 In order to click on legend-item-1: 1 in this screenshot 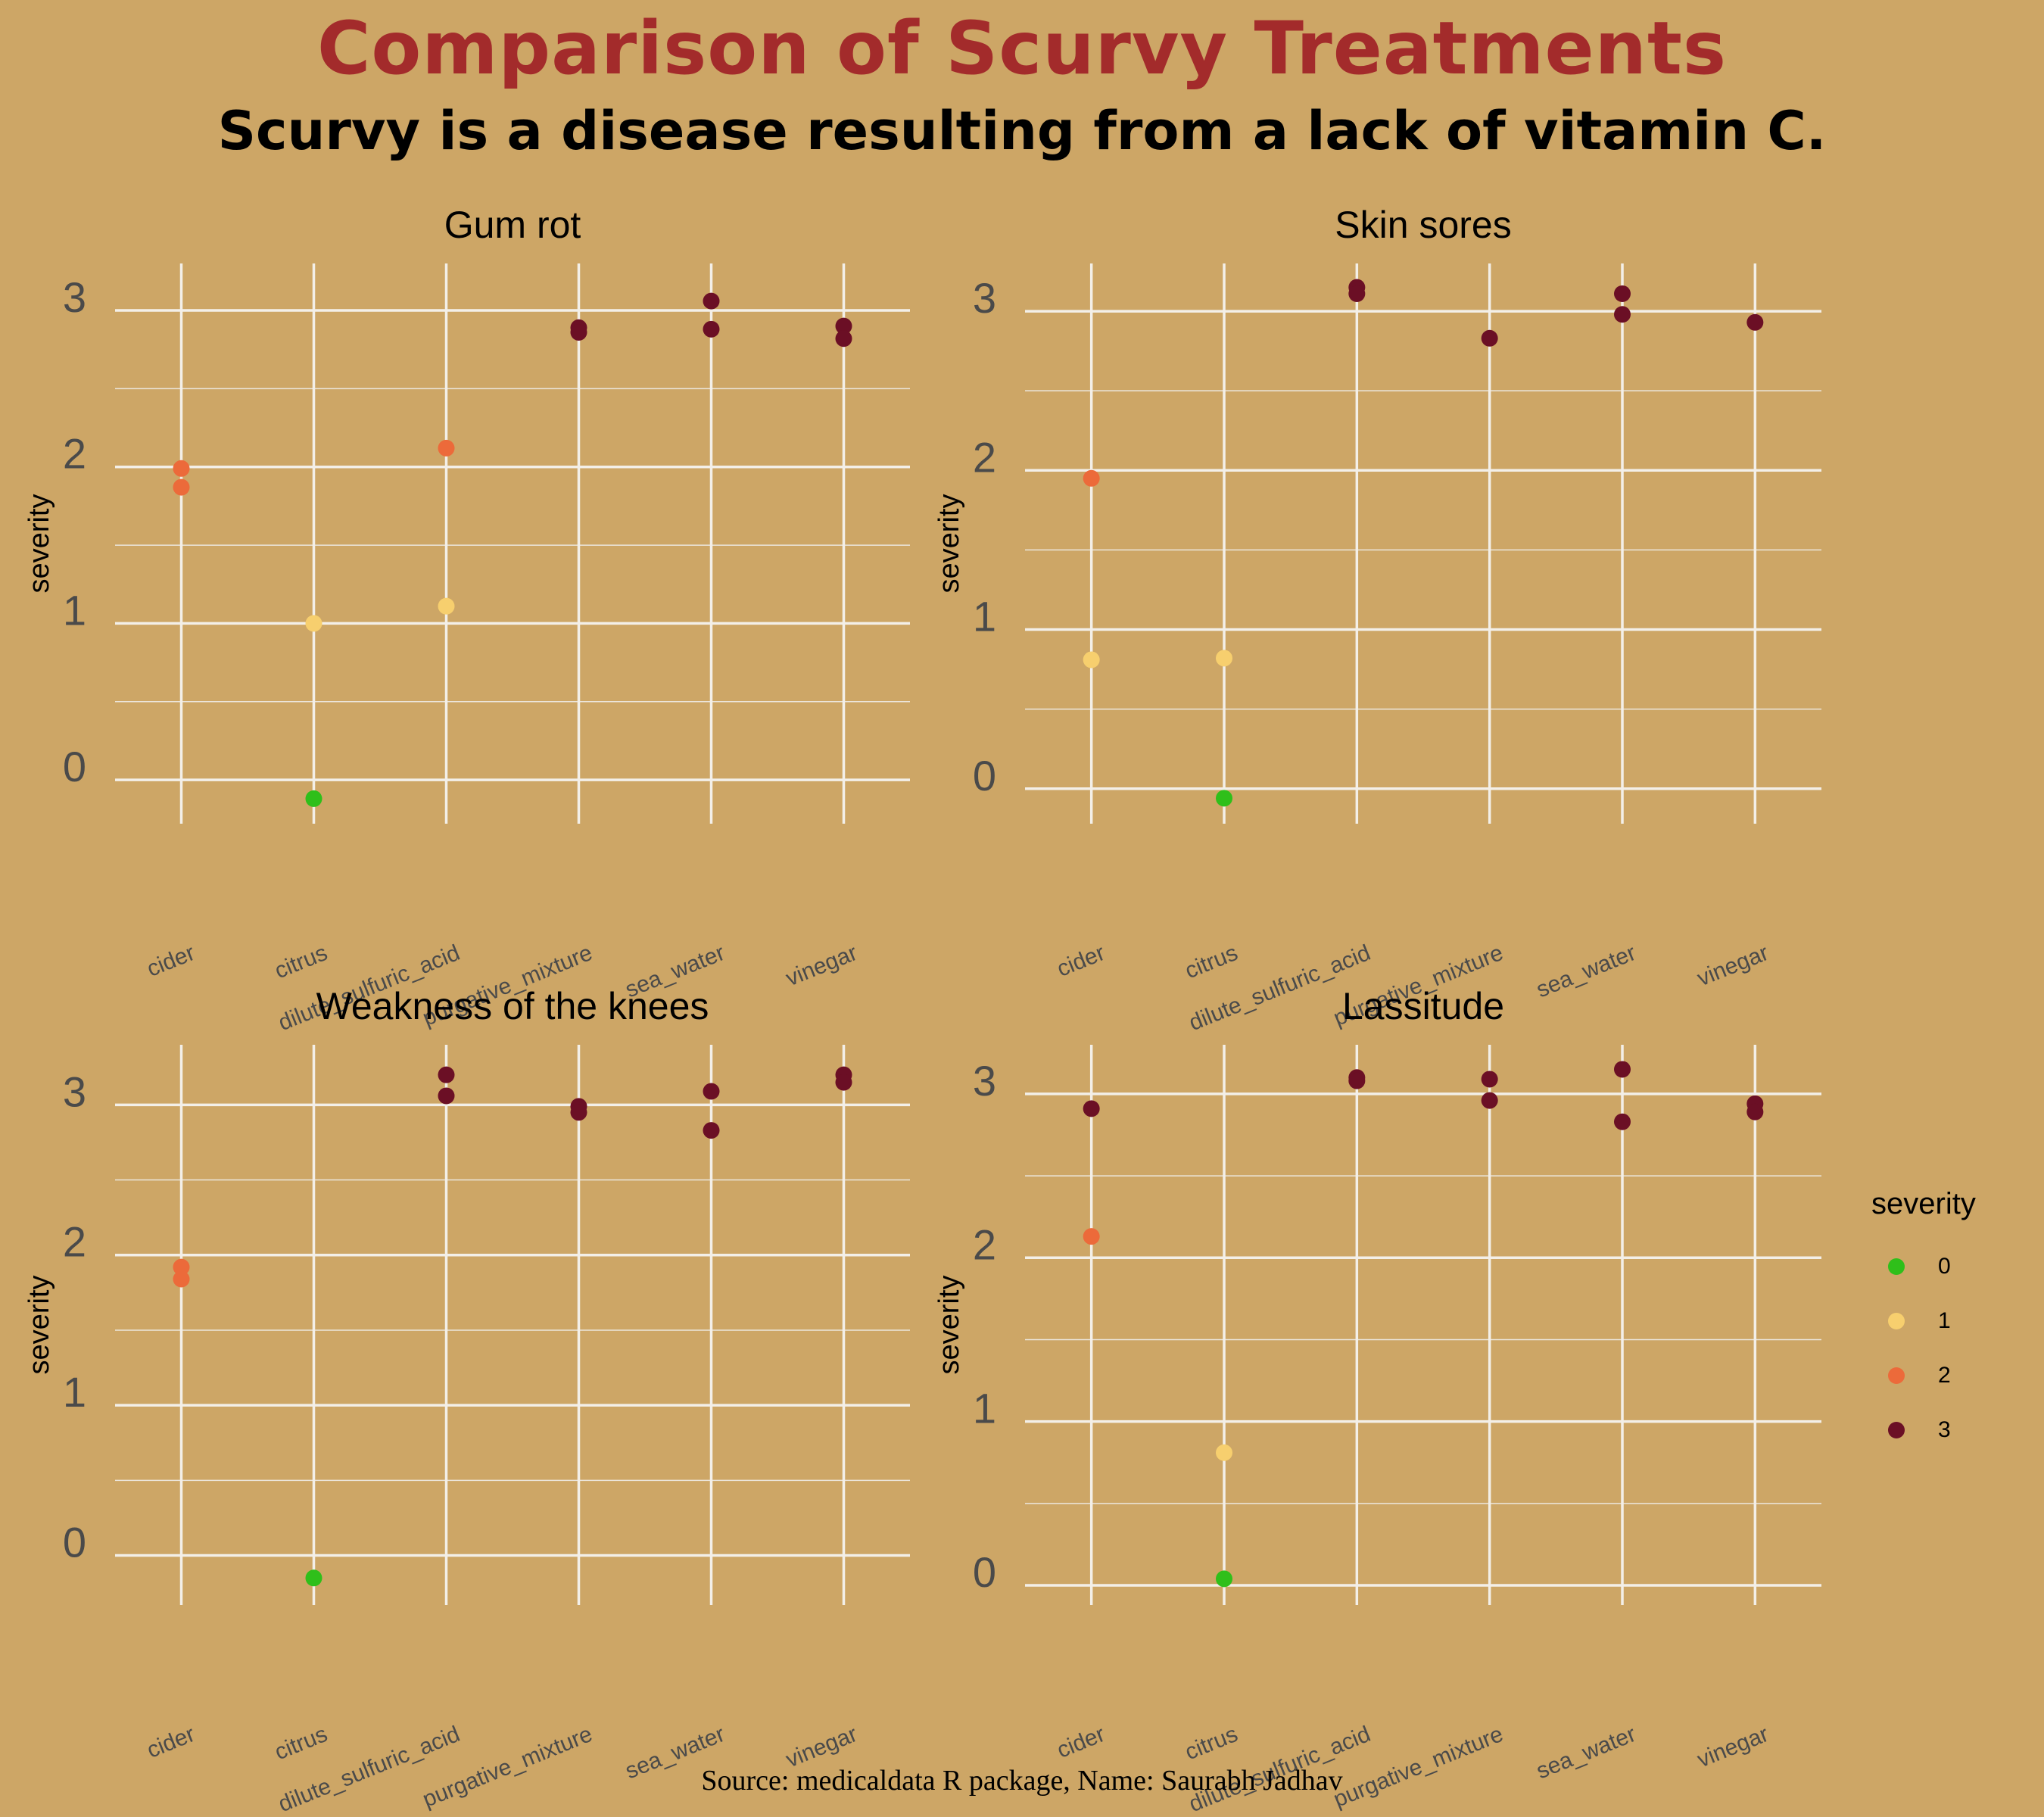, I will do `click(1923, 1321)`.